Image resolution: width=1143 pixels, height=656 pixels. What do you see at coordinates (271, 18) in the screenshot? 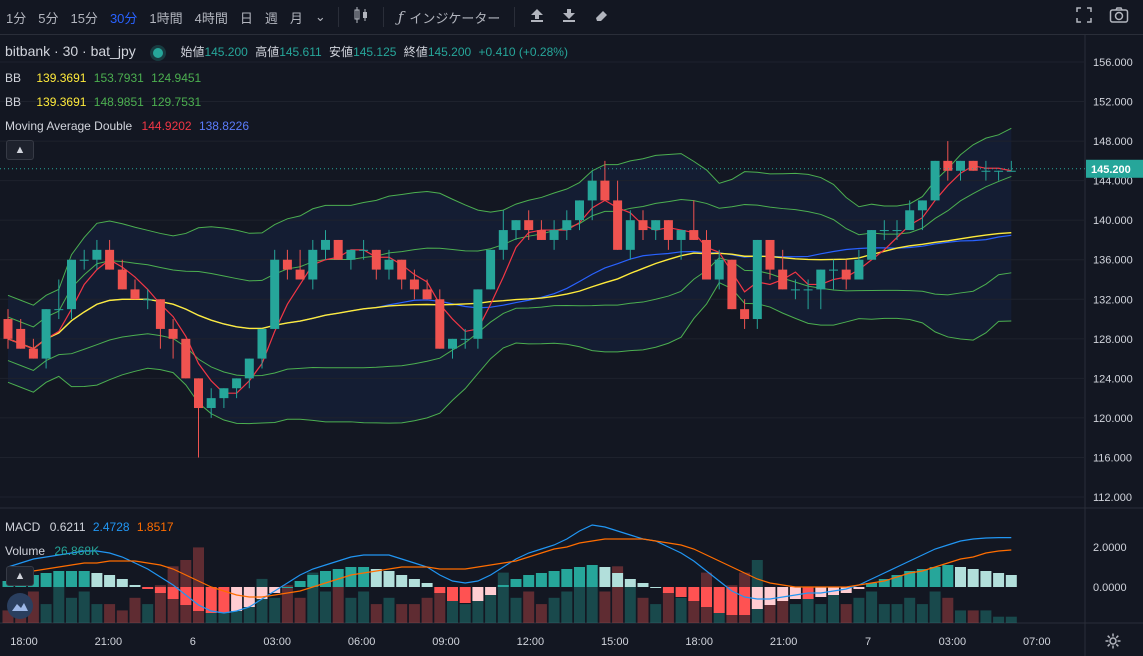
I see `timeframe-7: 週` at bounding box center [271, 18].